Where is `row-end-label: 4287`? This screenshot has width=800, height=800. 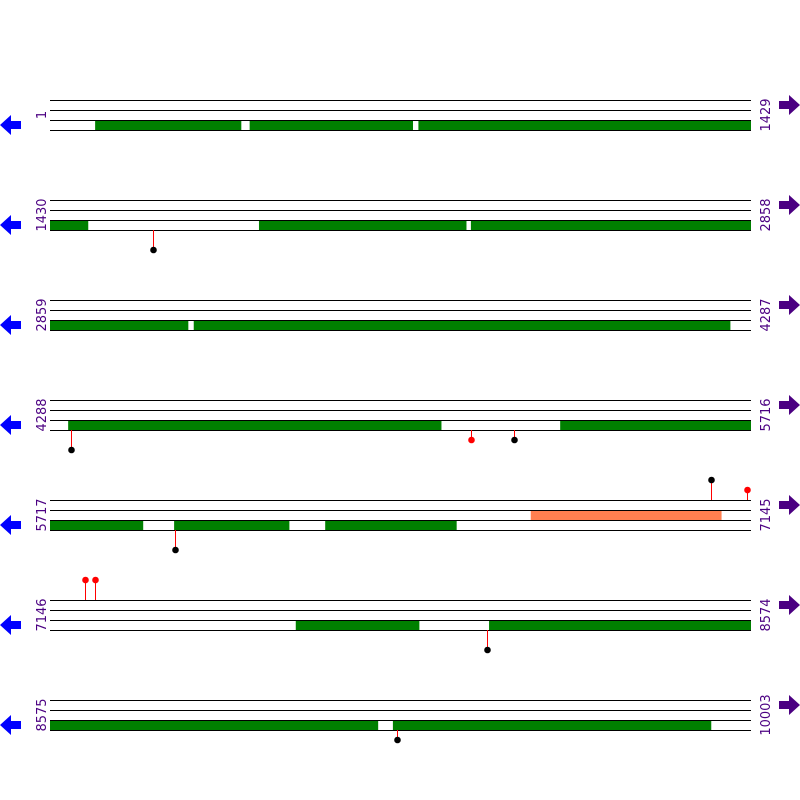 row-end-label: 4287 is located at coordinates (766, 314).